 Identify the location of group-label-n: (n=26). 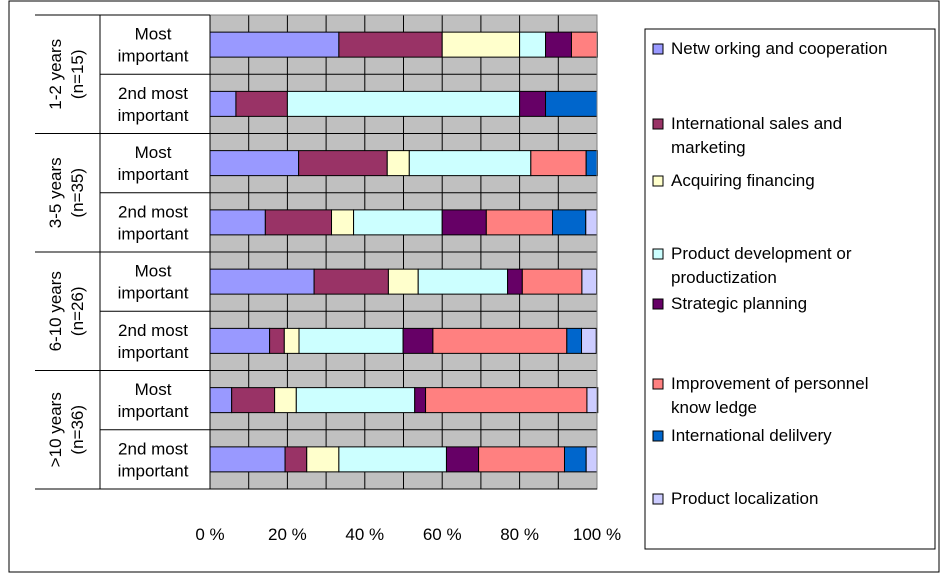
(77, 311).